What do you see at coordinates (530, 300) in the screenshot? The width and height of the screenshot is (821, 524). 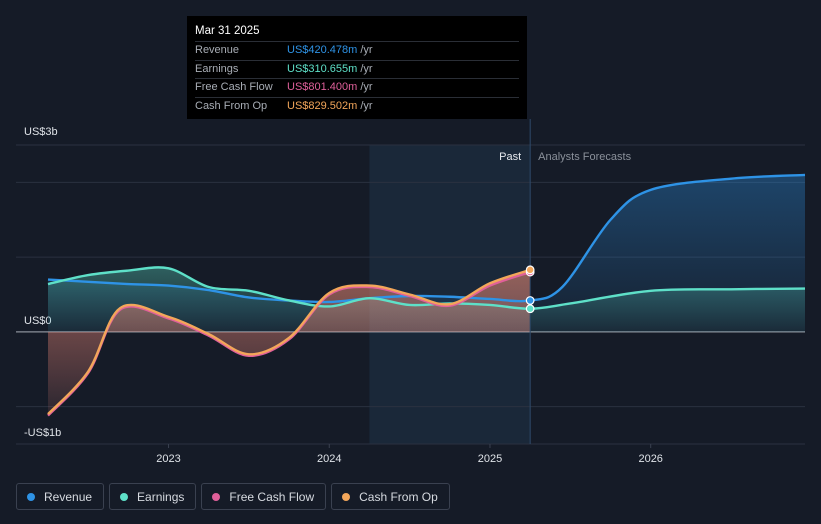 I see `revenue-marker` at bounding box center [530, 300].